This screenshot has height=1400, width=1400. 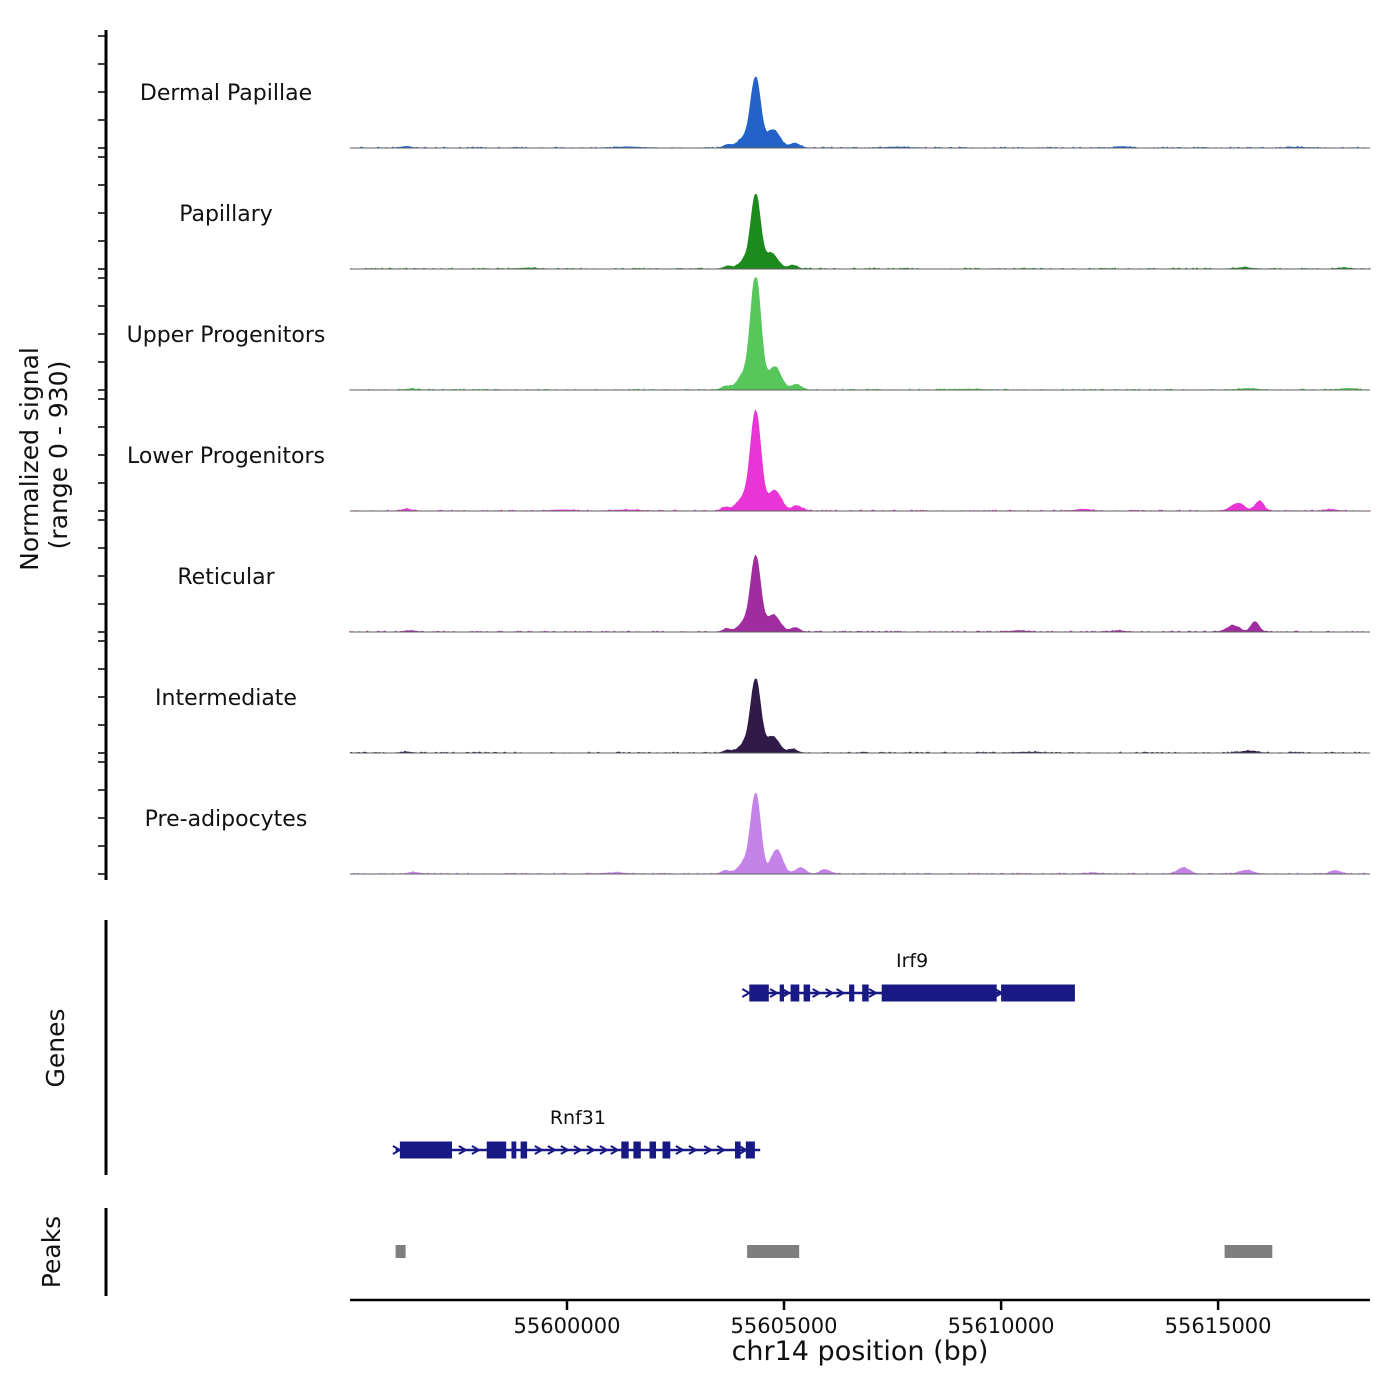 What do you see at coordinates (589, 1047) in the screenshot?
I see `genes-layer: Irf9 Rnf31` at bounding box center [589, 1047].